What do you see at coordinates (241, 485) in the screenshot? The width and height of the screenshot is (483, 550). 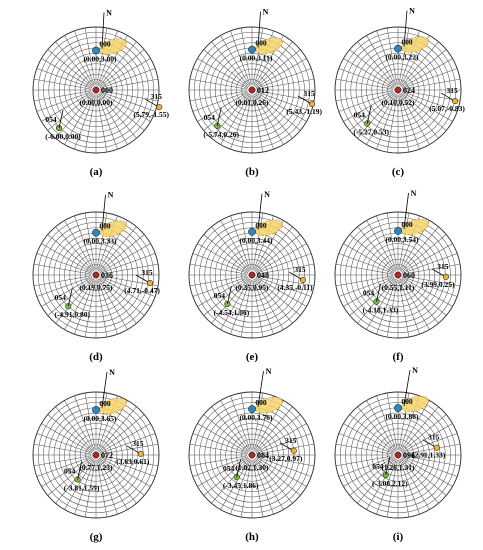 I see `target-054-coord: (-3.45,1.86)` at bounding box center [241, 485].